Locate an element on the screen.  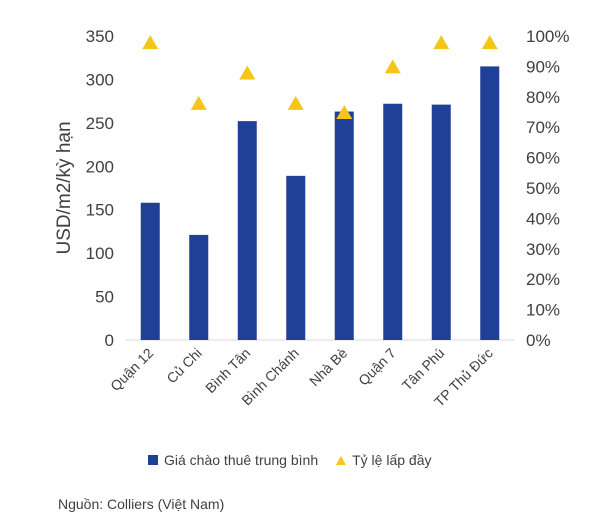
marker-series is located at coordinates (320, 77).